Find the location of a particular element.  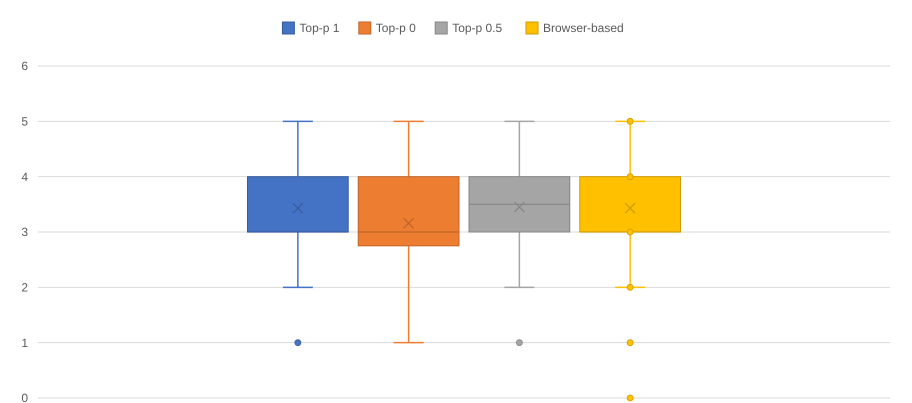

y-tick-label: 3 is located at coordinates (24, 232).